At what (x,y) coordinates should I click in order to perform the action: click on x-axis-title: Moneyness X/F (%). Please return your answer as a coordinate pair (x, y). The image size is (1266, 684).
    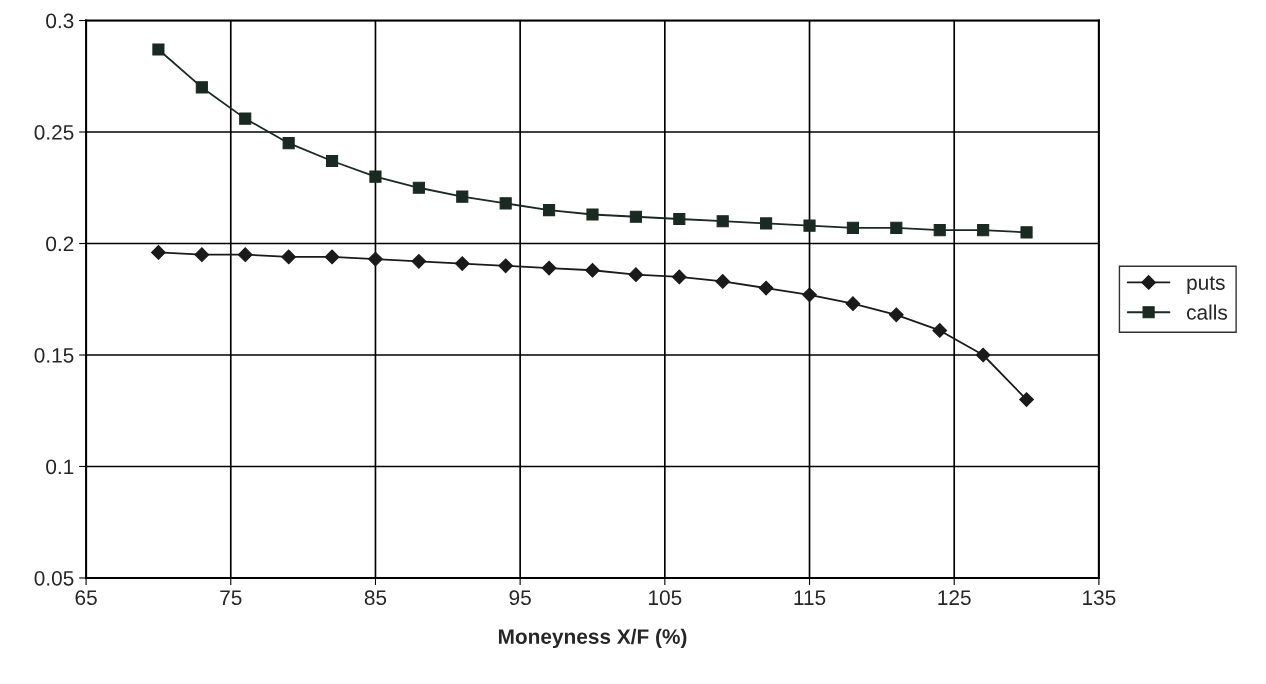
    Looking at the image, I should click on (592, 638).